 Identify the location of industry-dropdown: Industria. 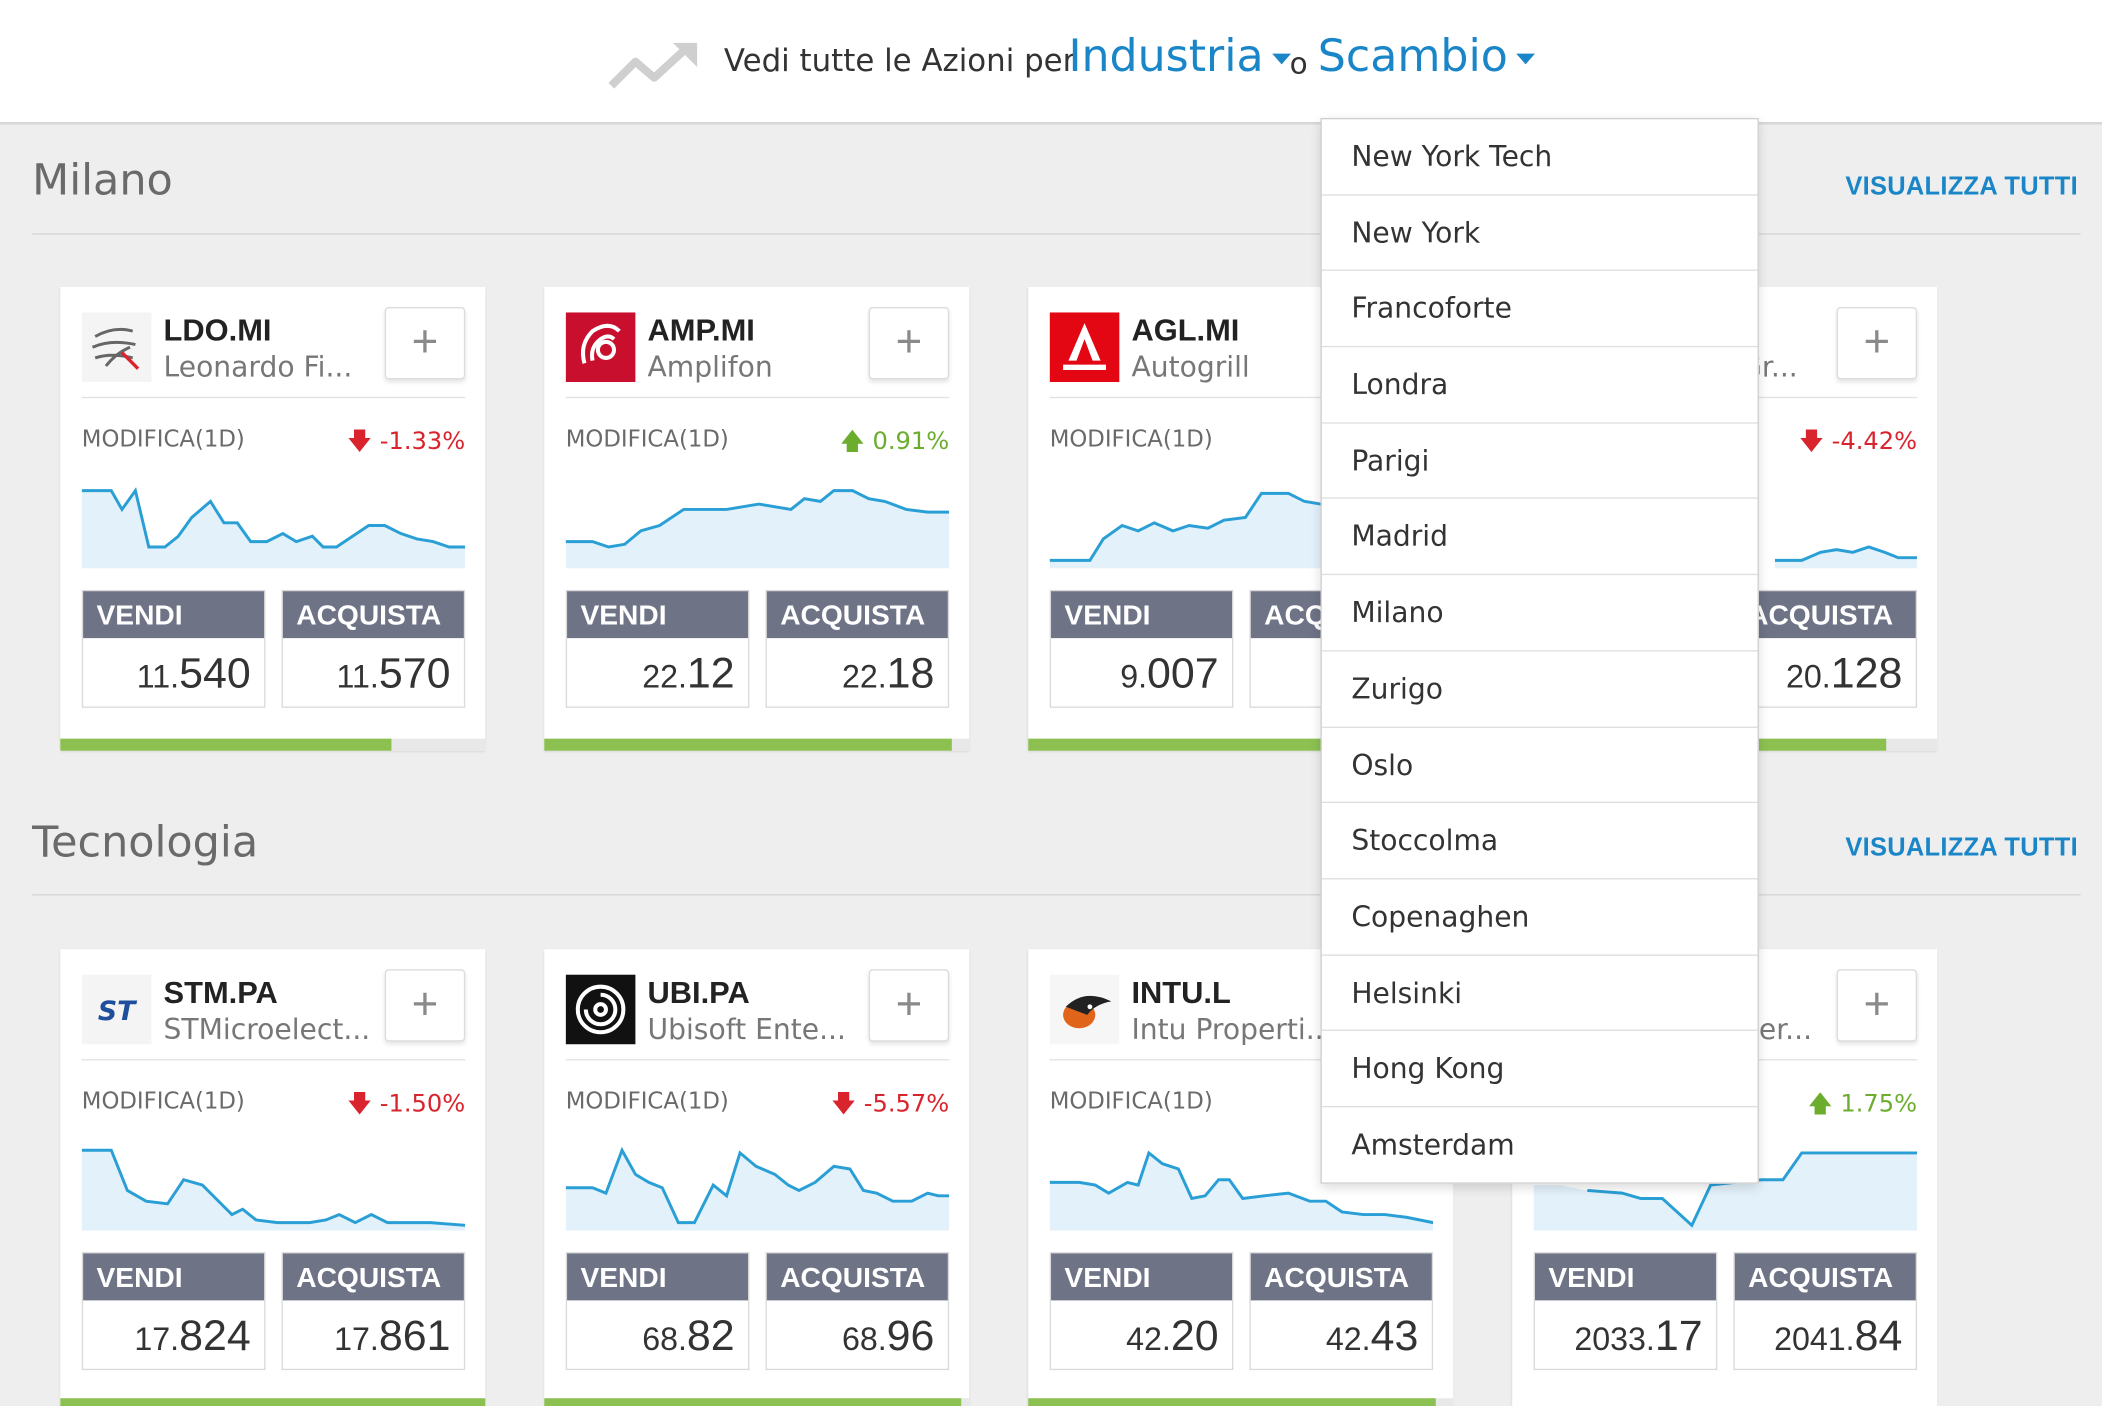
(1179, 55).